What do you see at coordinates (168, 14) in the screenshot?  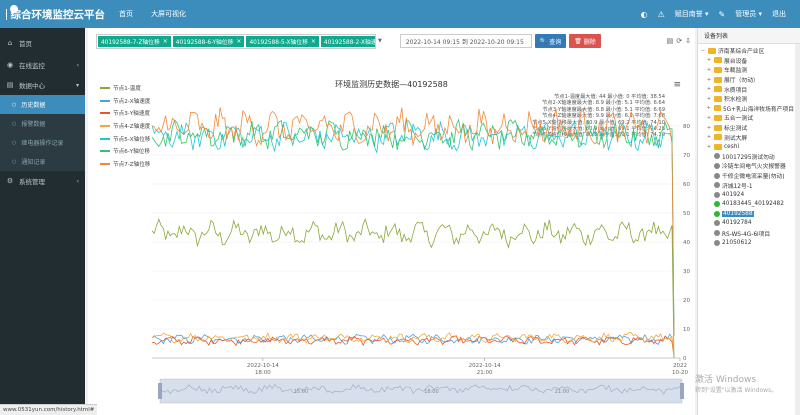 I see `nav-dashboard: 大屏可视化` at bounding box center [168, 14].